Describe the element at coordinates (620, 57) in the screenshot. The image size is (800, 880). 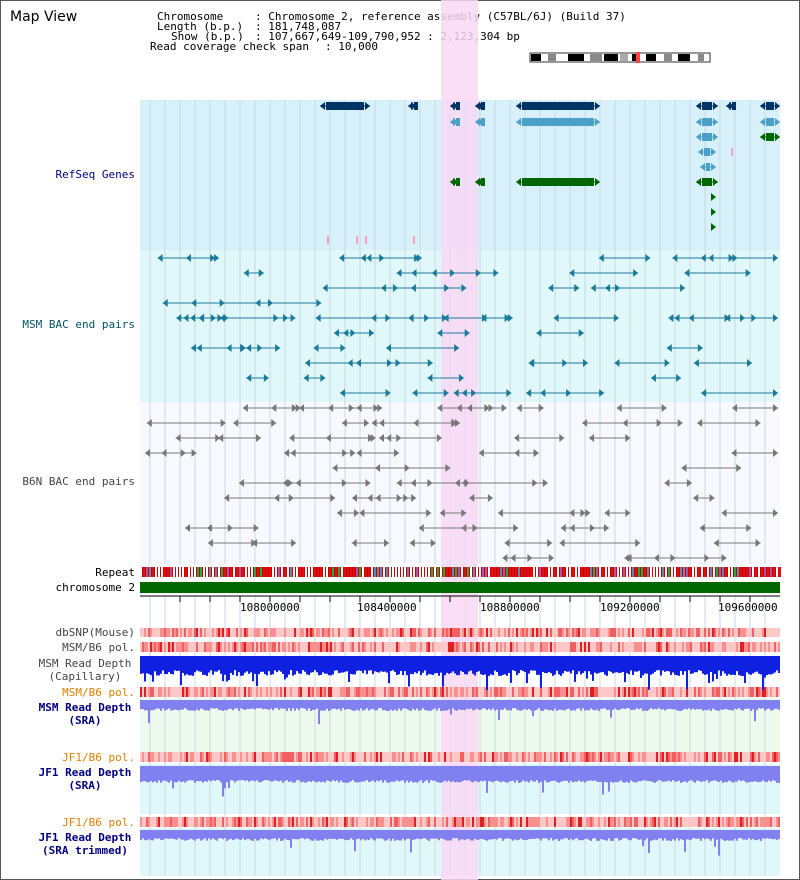
I see `chromosome-ideogram` at that location.